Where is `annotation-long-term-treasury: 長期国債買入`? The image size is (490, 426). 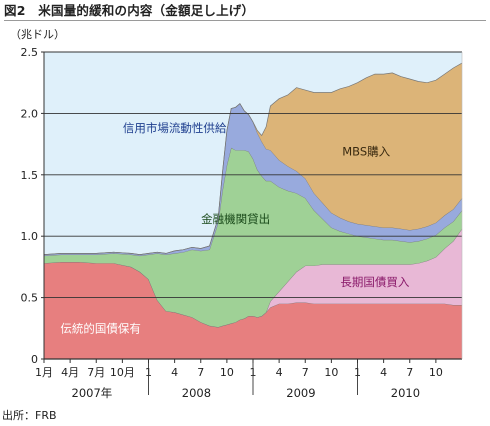
annotation-long-term-treasury: 長期国債買入 is located at coordinates (374, 282).